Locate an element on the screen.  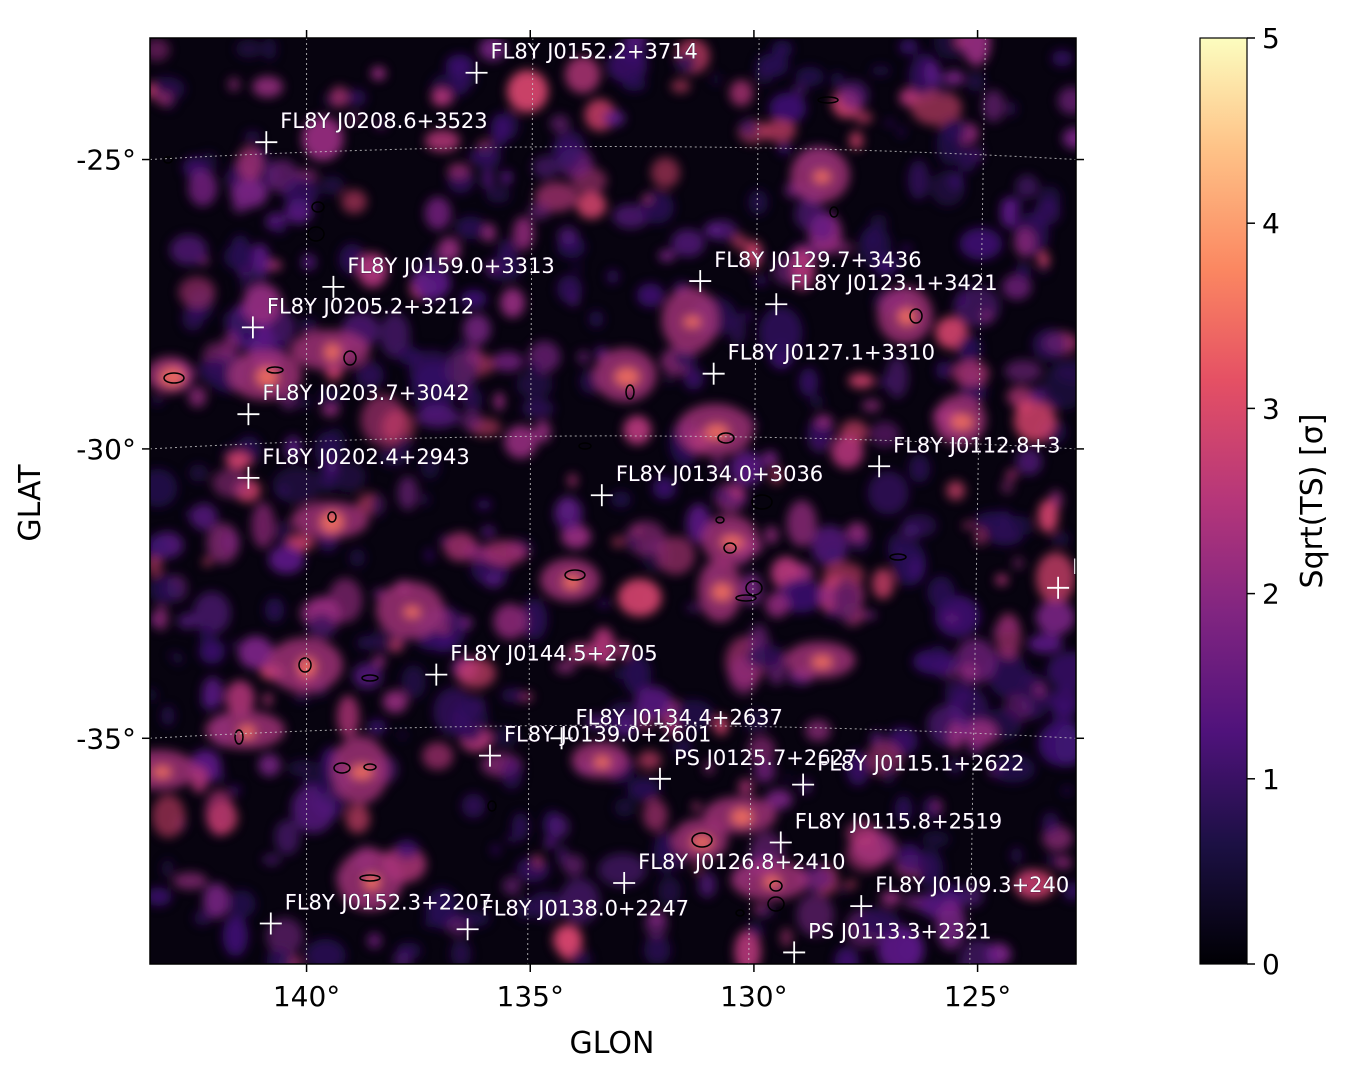
source-label: FL8Y J0123.1+3421 is located at coordinates (893, 283).